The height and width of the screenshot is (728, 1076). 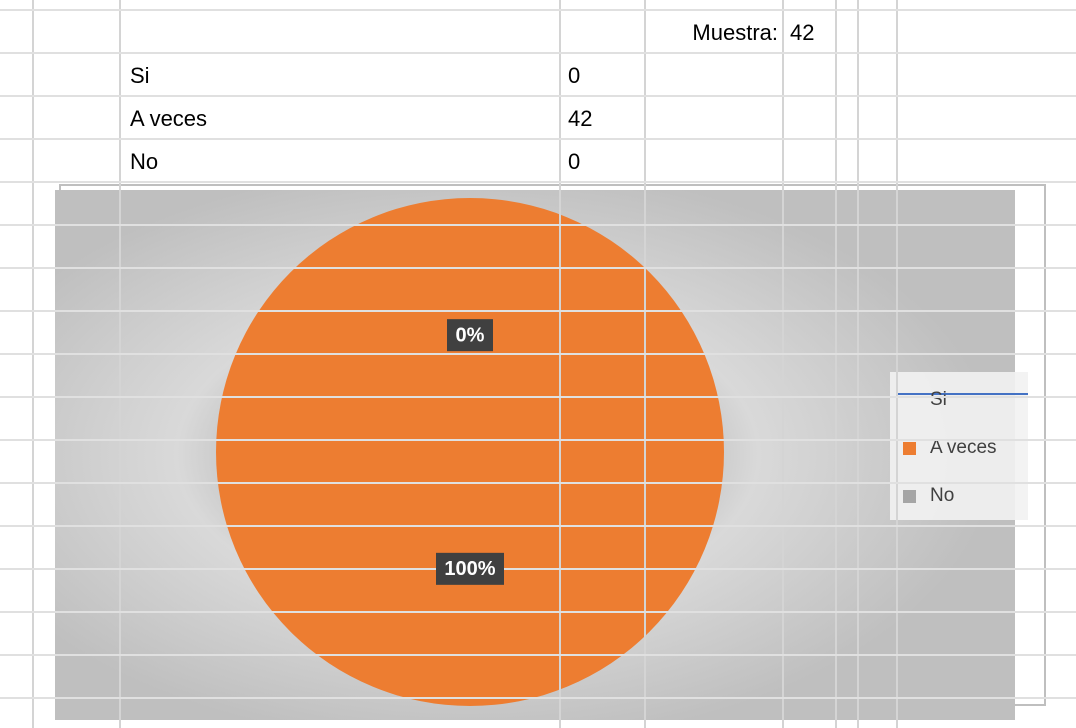 I want to click on legend-label: No, so click(x=942, y=495).